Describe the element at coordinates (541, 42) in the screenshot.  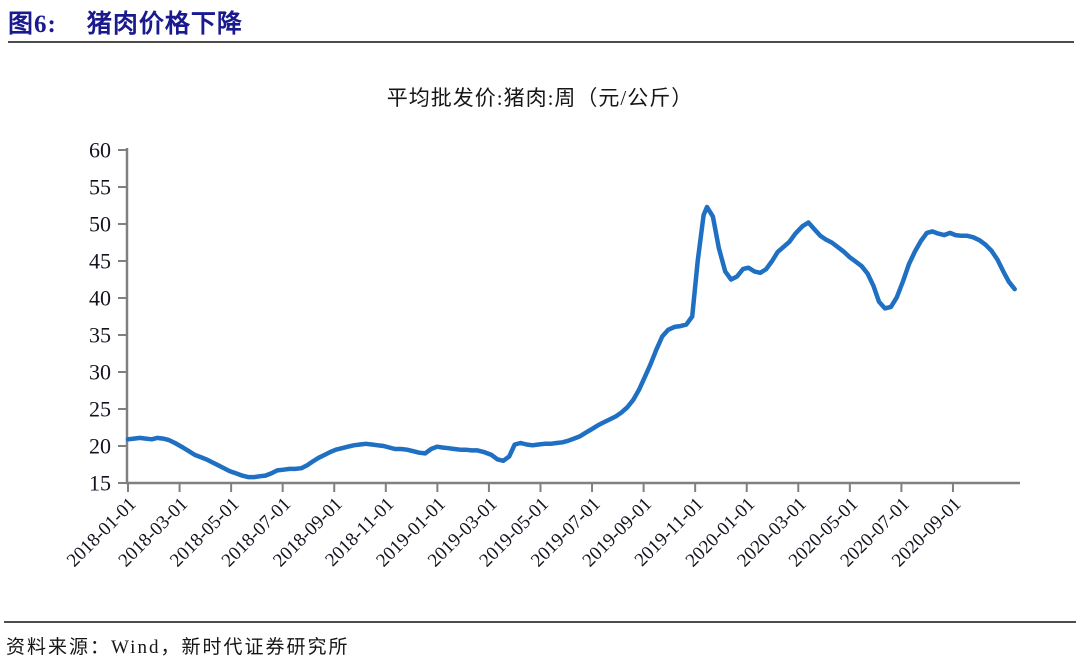
I see `header-divider` at that location.